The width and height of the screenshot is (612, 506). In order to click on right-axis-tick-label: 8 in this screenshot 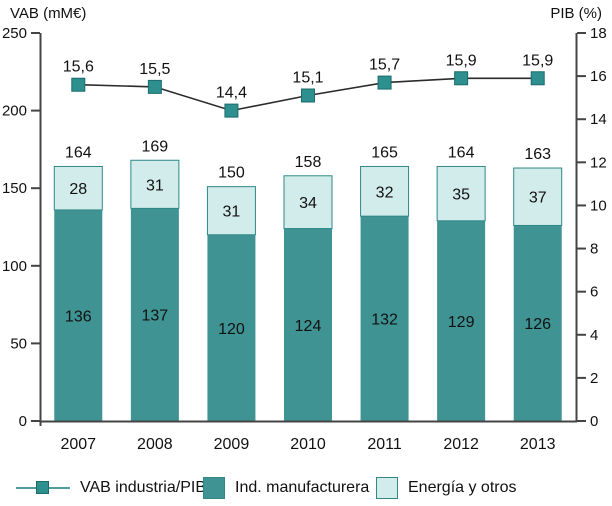, I will do `click(594, 249)`.